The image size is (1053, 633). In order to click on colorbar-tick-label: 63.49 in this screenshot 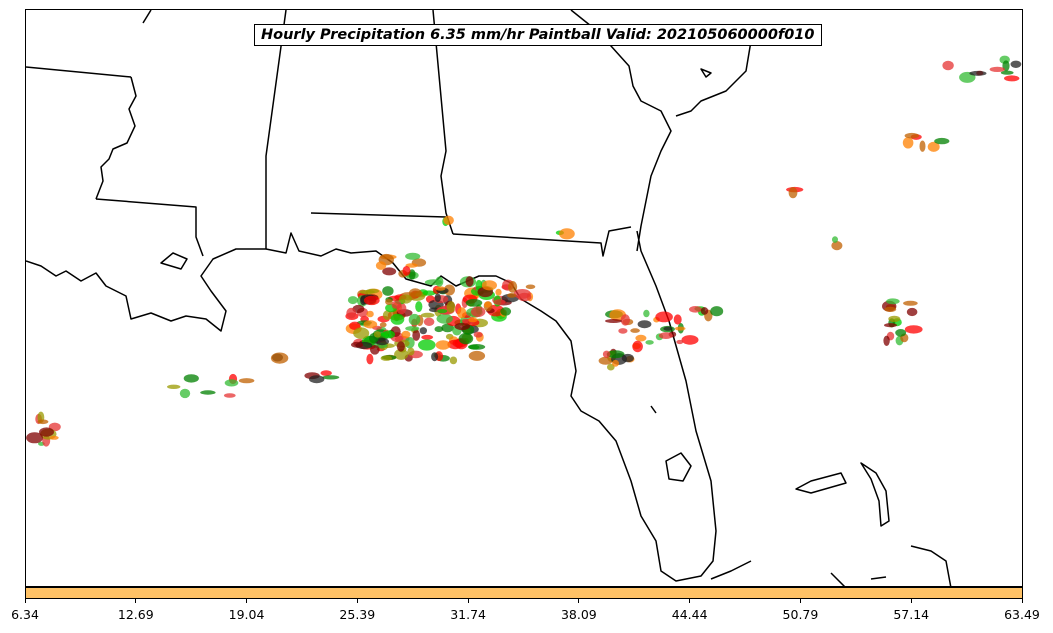, I will do `click(1022, 614)`.